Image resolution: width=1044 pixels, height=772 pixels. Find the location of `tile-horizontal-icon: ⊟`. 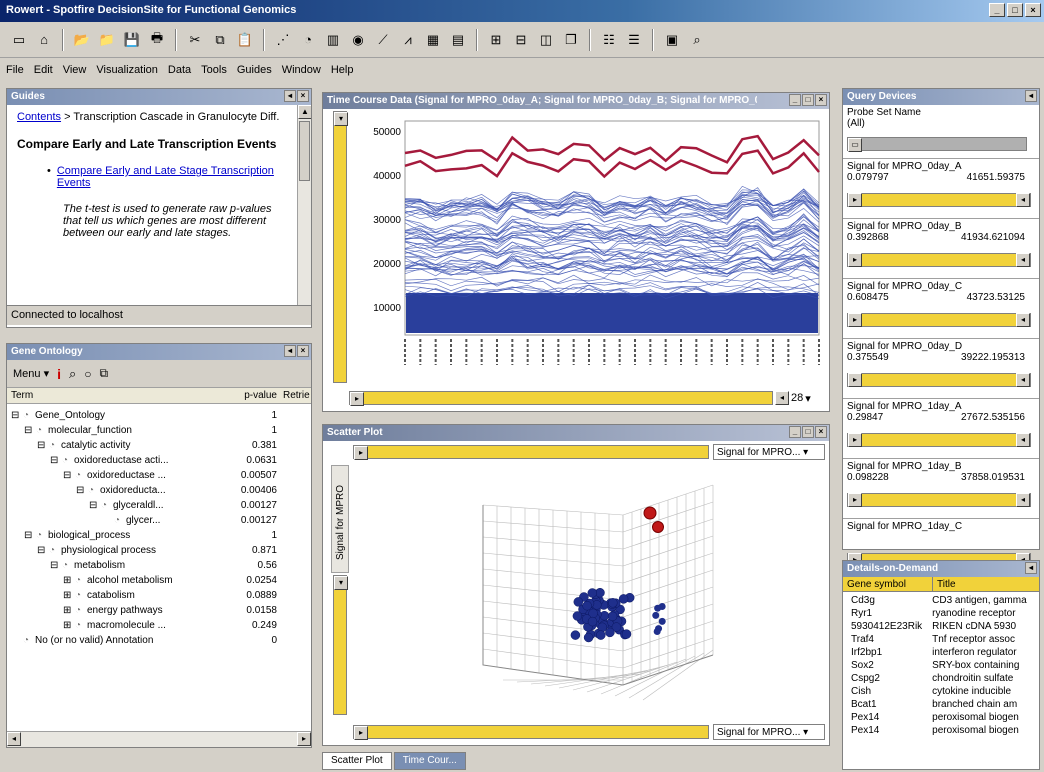

tile-horizontal-icon: ⊟ is located at coordinates (521, 39).